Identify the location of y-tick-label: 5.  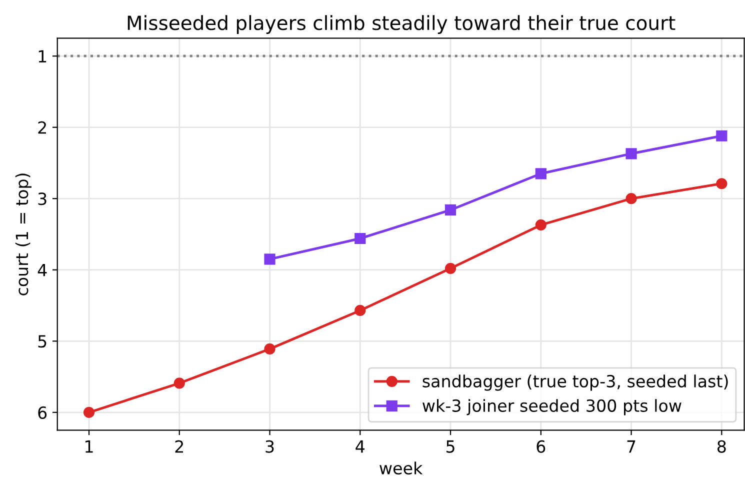
(42, 341).